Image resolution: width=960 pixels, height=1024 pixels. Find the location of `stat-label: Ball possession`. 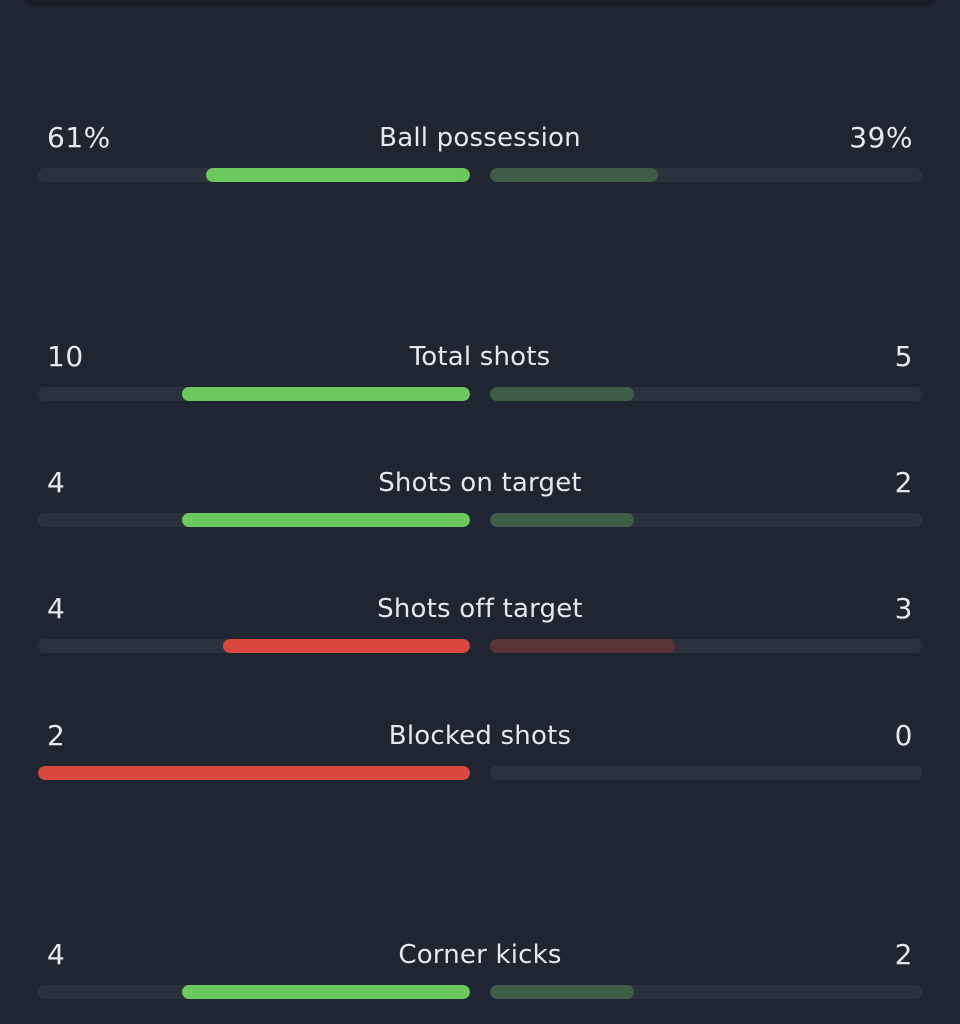

stat-label: Ball possession is located at coordinates (480, 138).